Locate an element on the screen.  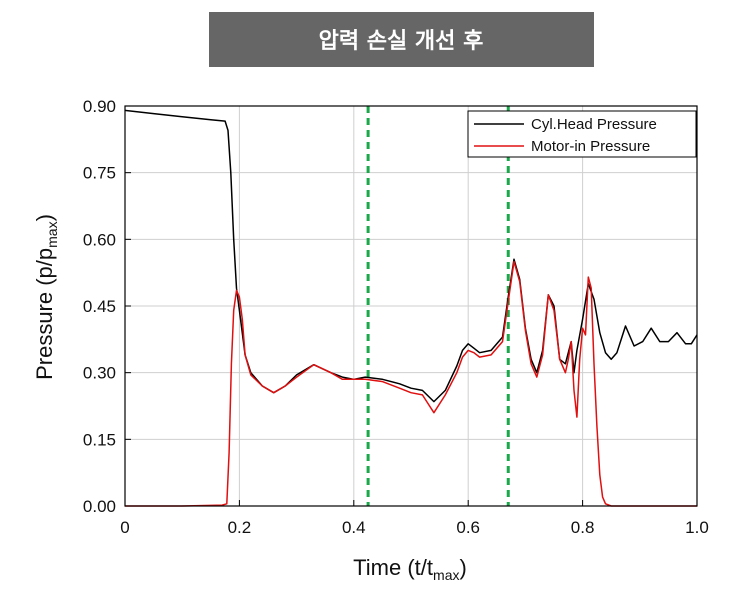
x-tick-label: 1.0 is located at coordinates (697, 527).